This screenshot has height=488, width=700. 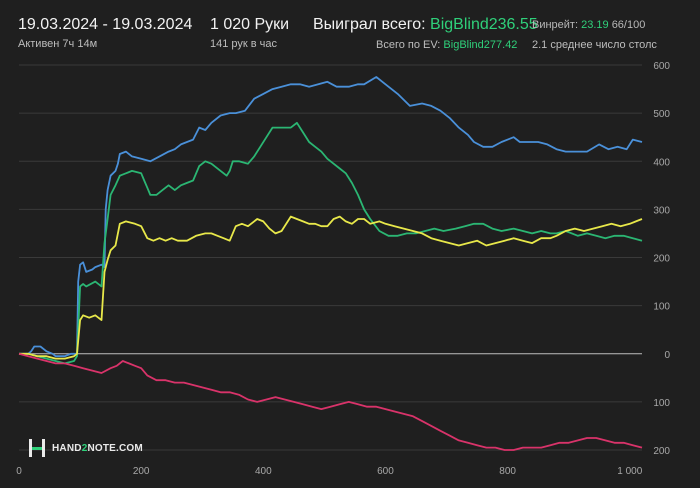 I want to click on y-tick-label: 400, so click(x=661, y=162).